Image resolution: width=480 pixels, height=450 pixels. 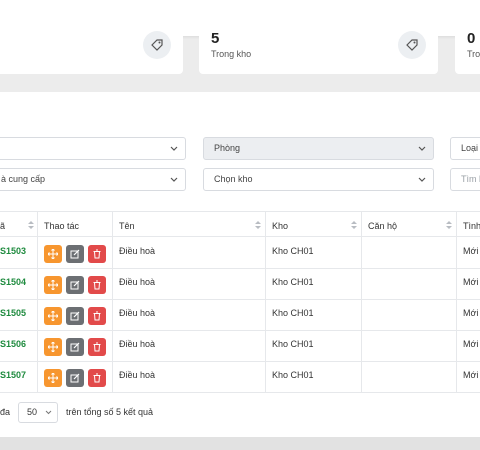 What do you see at coordinates (318, 148) in the screenshot?
I see `room-select: Phòng` at bounding box center [318, 148].